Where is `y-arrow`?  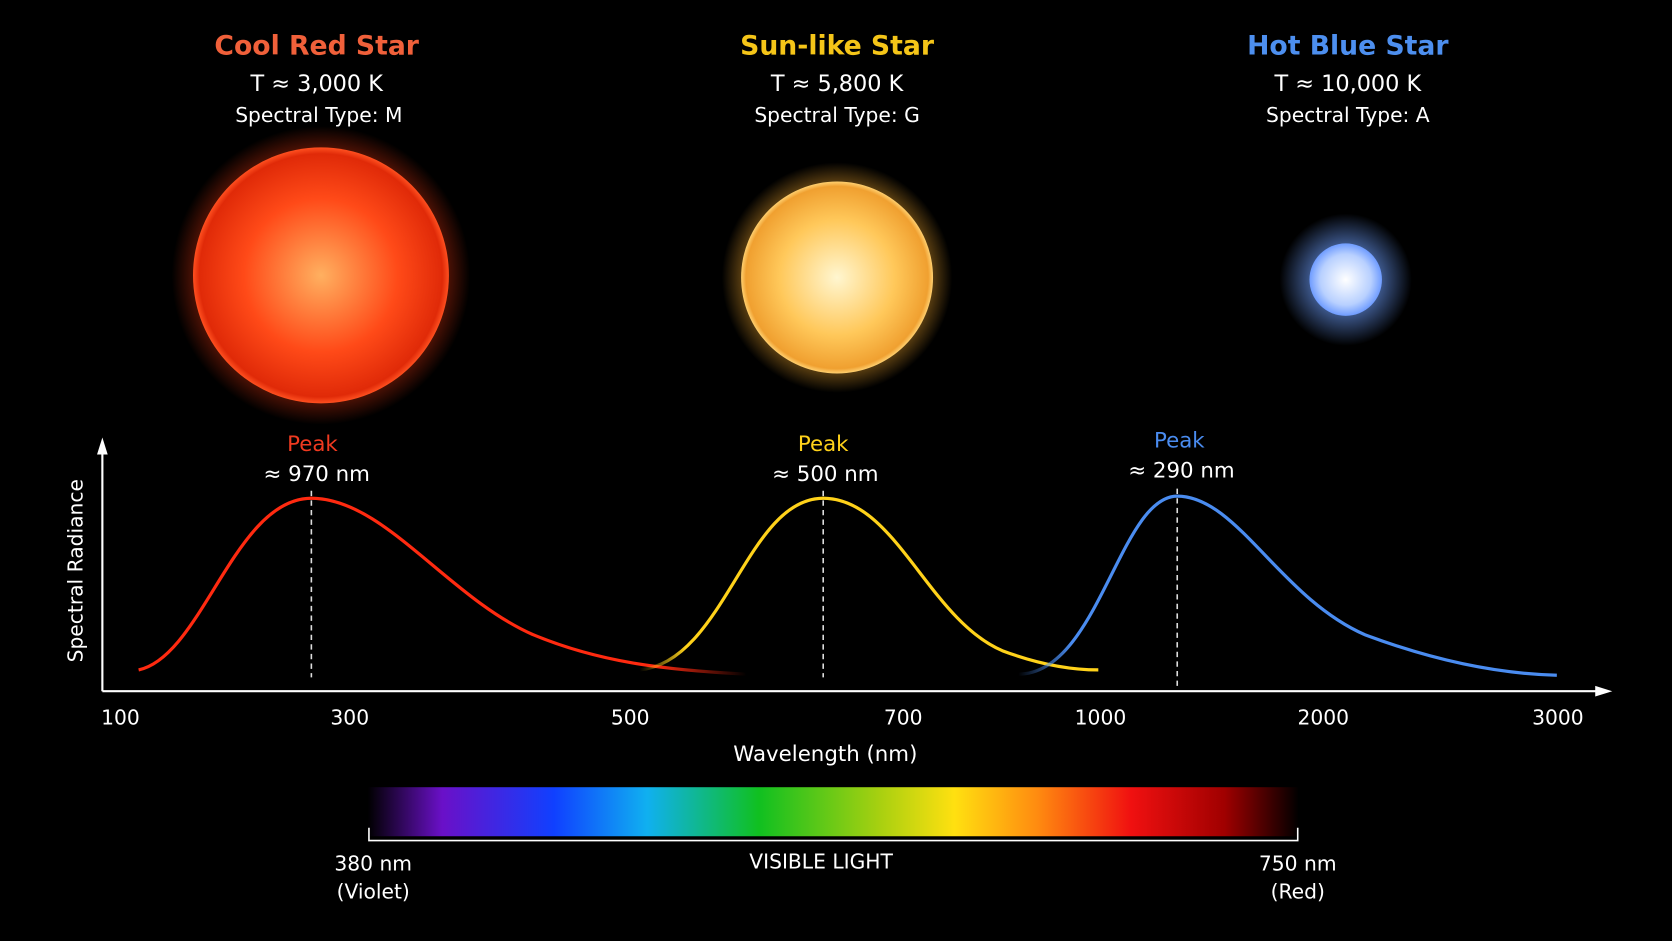
y-arrow is located at coordinates (102, 446).